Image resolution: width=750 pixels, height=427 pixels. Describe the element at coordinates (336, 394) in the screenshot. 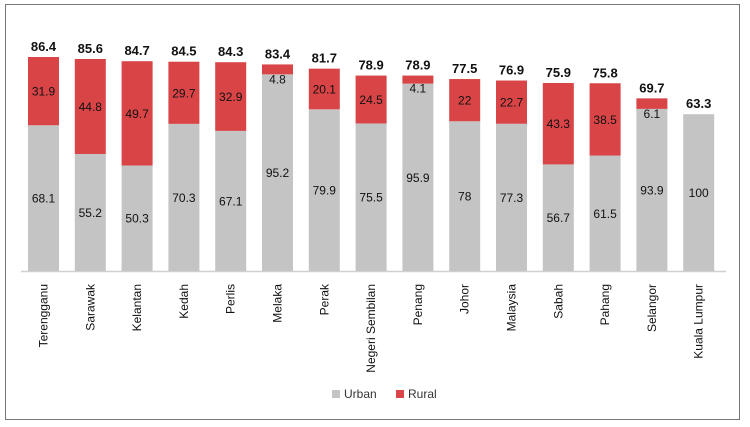

I see `legend-swatch-urban` at that location.